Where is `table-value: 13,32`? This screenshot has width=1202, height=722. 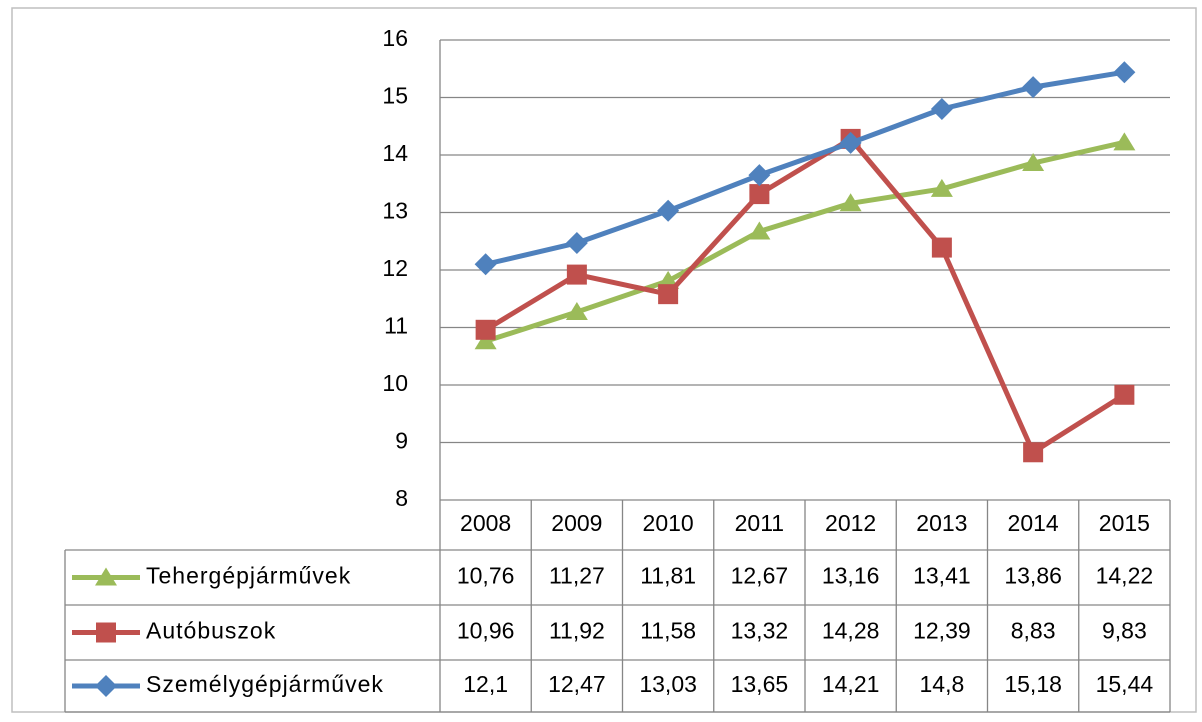 table-value: 13,32 is located at coordinates (760, 631).